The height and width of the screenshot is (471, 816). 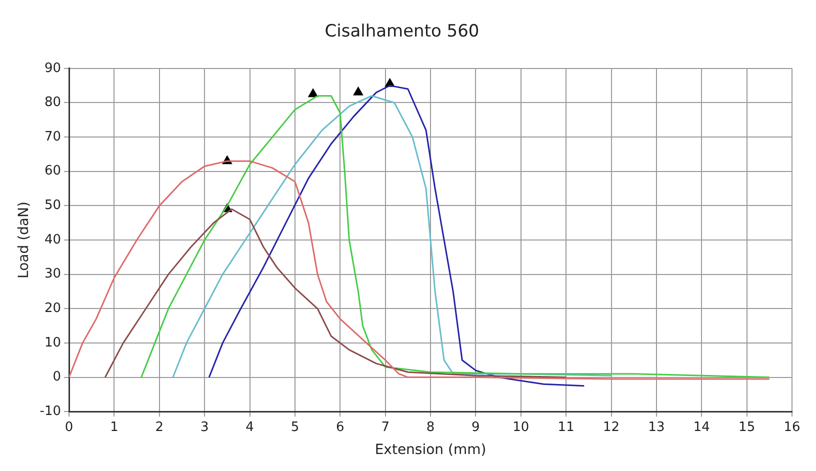 What do you see at coordinates (57, 377) in the screenshot?
I see `y-tick-label: 0` at bounding box center [57, 377].